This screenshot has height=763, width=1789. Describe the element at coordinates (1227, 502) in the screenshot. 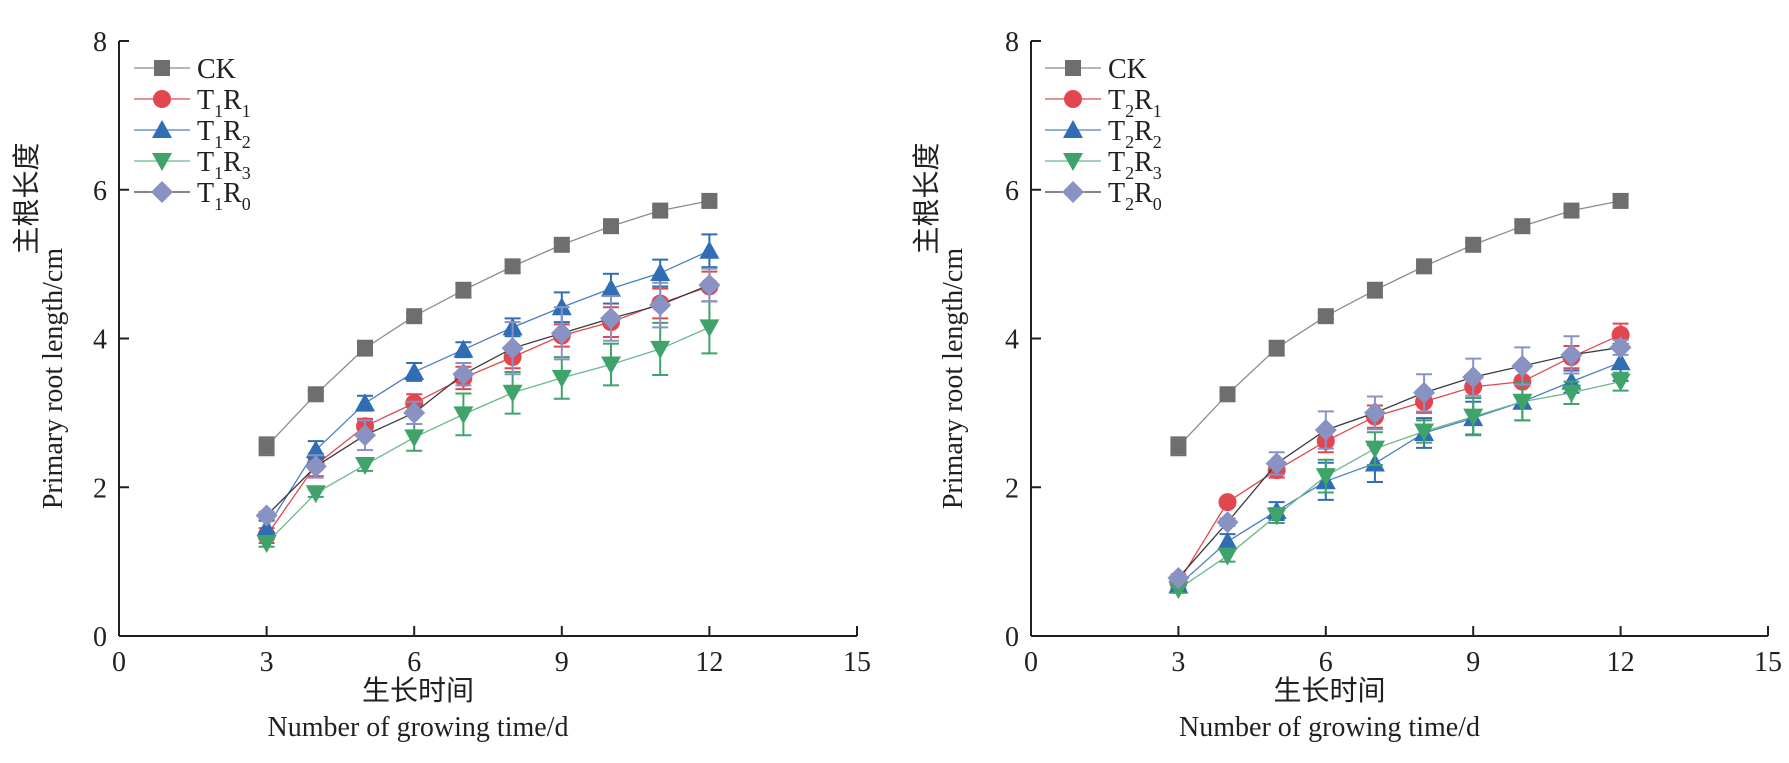

I see `data-point-T2R1` at that location.